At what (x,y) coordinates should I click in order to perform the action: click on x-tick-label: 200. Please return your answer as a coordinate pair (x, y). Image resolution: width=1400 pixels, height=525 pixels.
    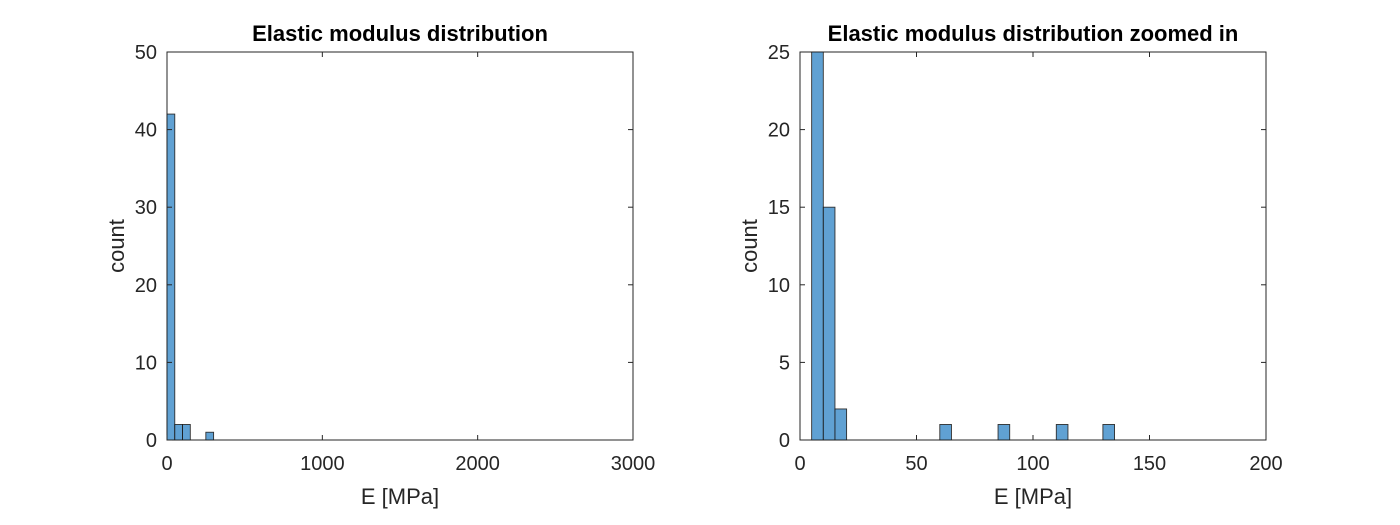
    Looking at the image, I should click on (1265, 464).